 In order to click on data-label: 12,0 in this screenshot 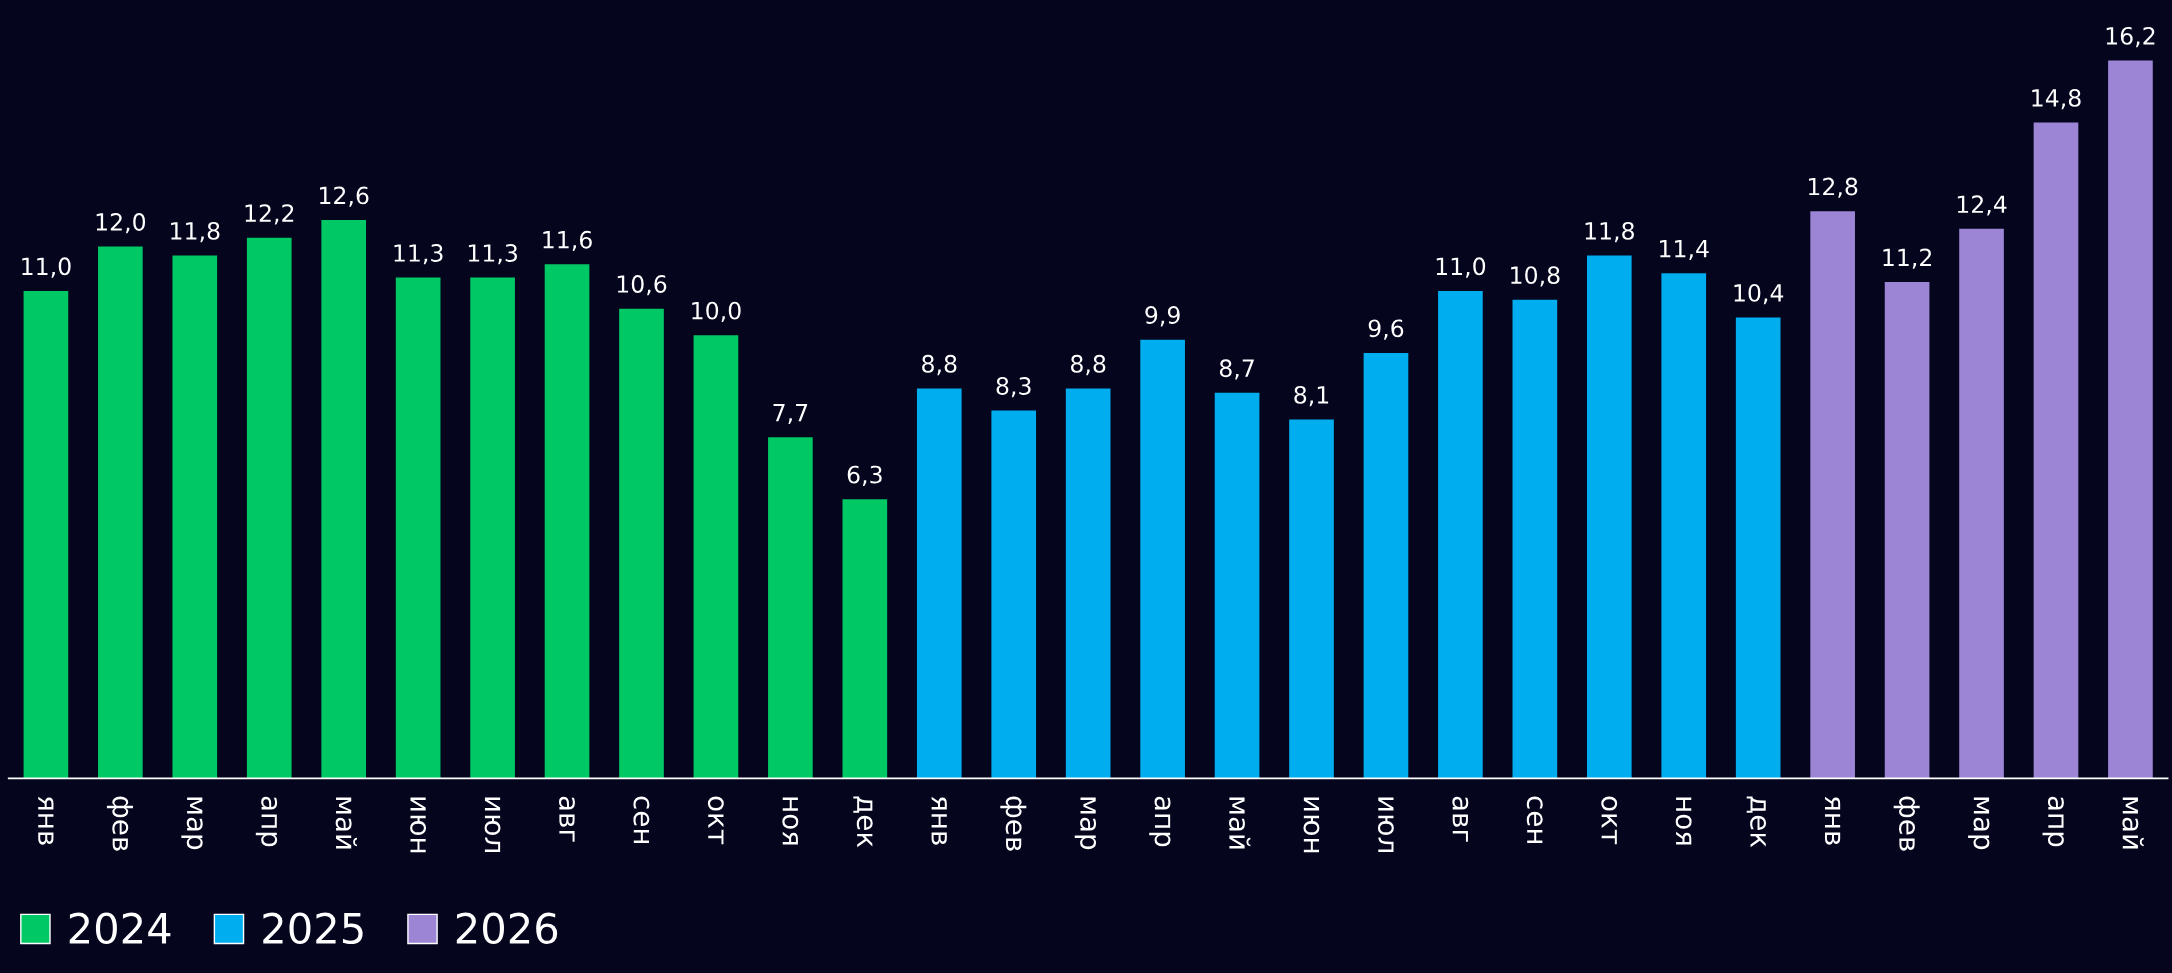, I will do `click(121, 223)`.